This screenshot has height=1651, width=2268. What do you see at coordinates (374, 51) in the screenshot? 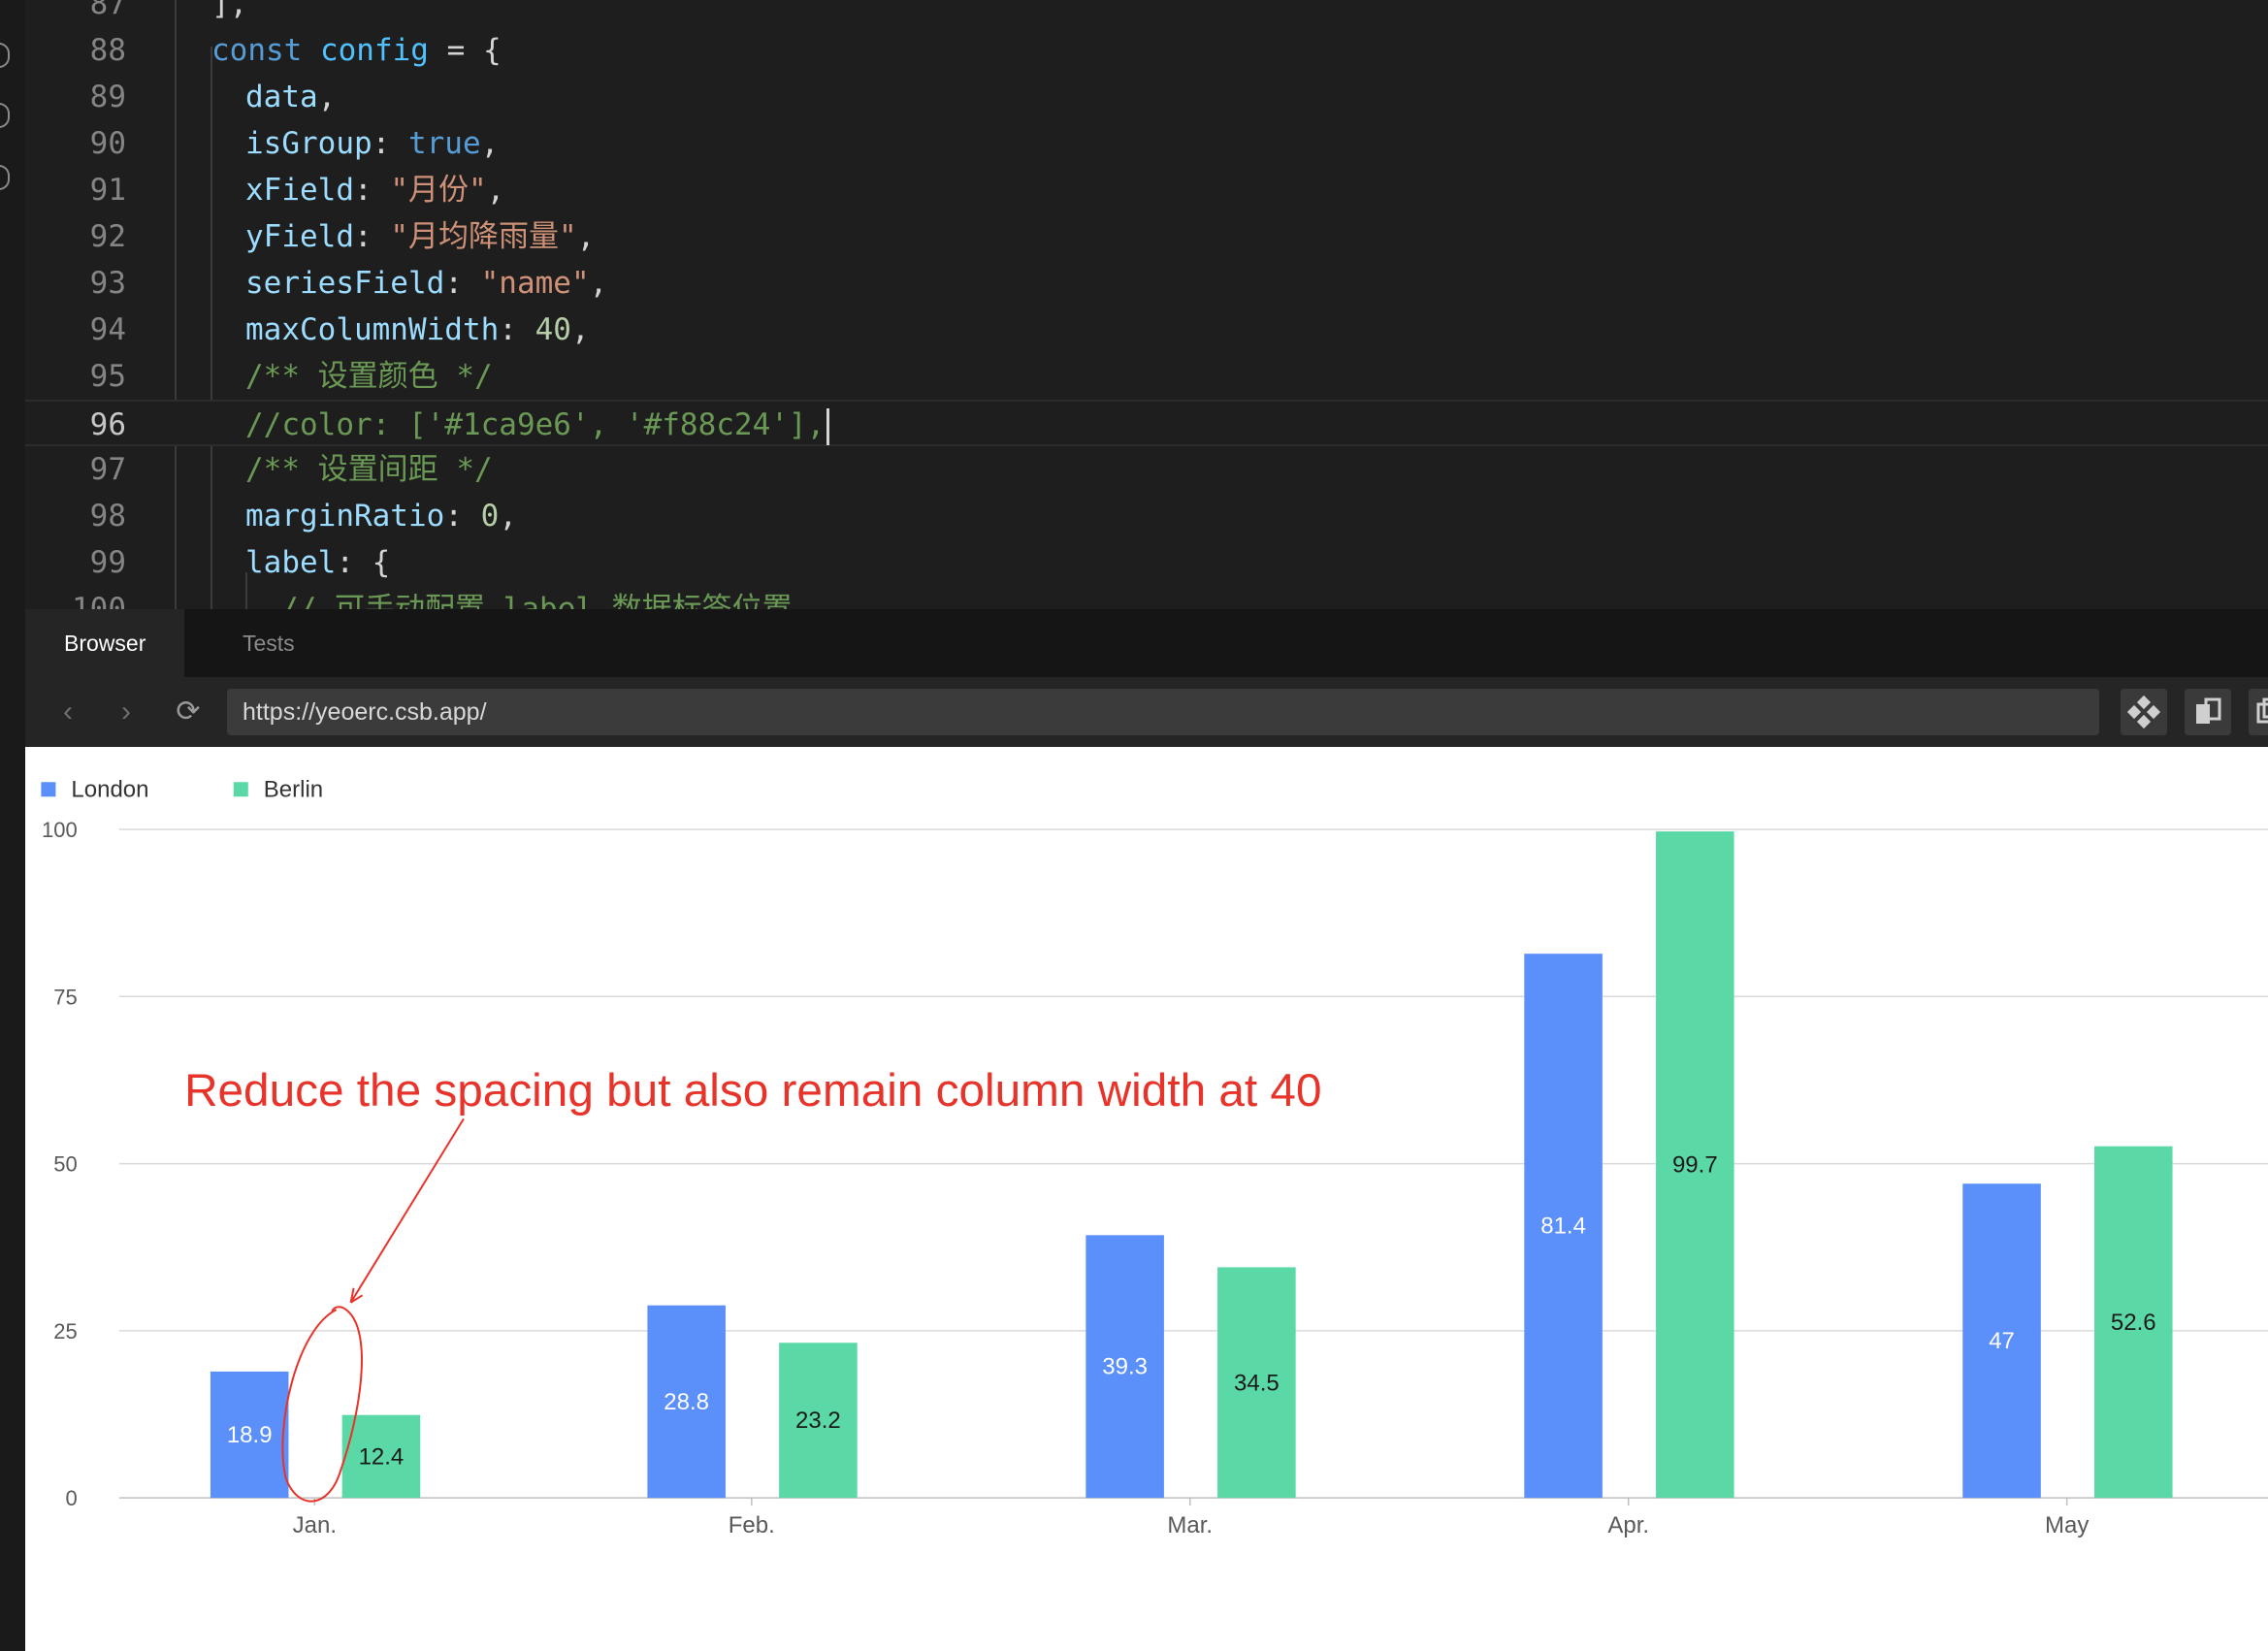
I see `code-token: config` at bounding box center [374, 51].